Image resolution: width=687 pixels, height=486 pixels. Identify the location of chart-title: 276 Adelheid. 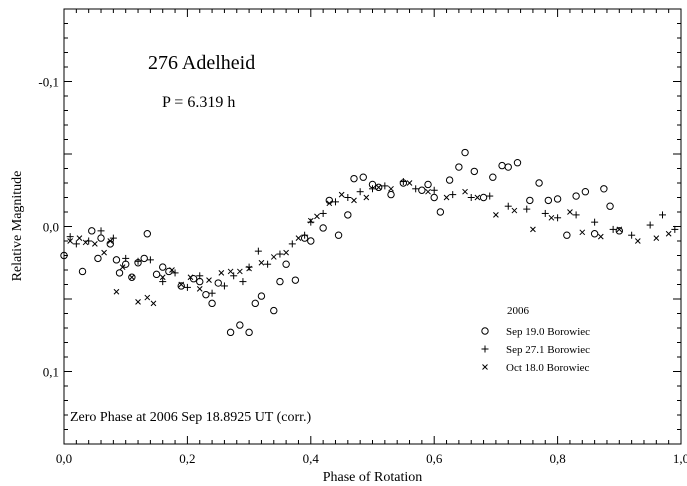
(201, 63).